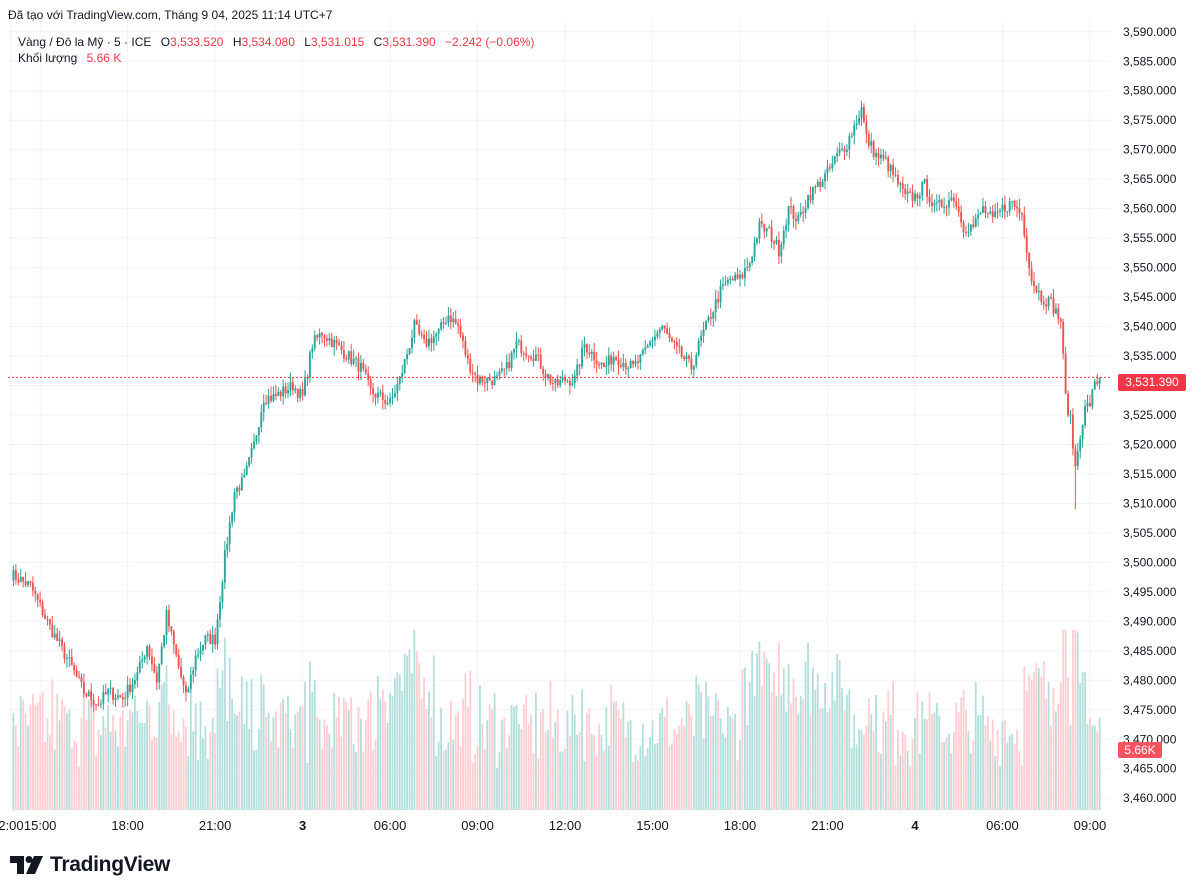 The image size is (1200, 896). Describe the element at coordinates (85, 42) in the screenshot. I see `symbol-name: Vàng / Đô la Mỹ · 5 · ICE` at that location.